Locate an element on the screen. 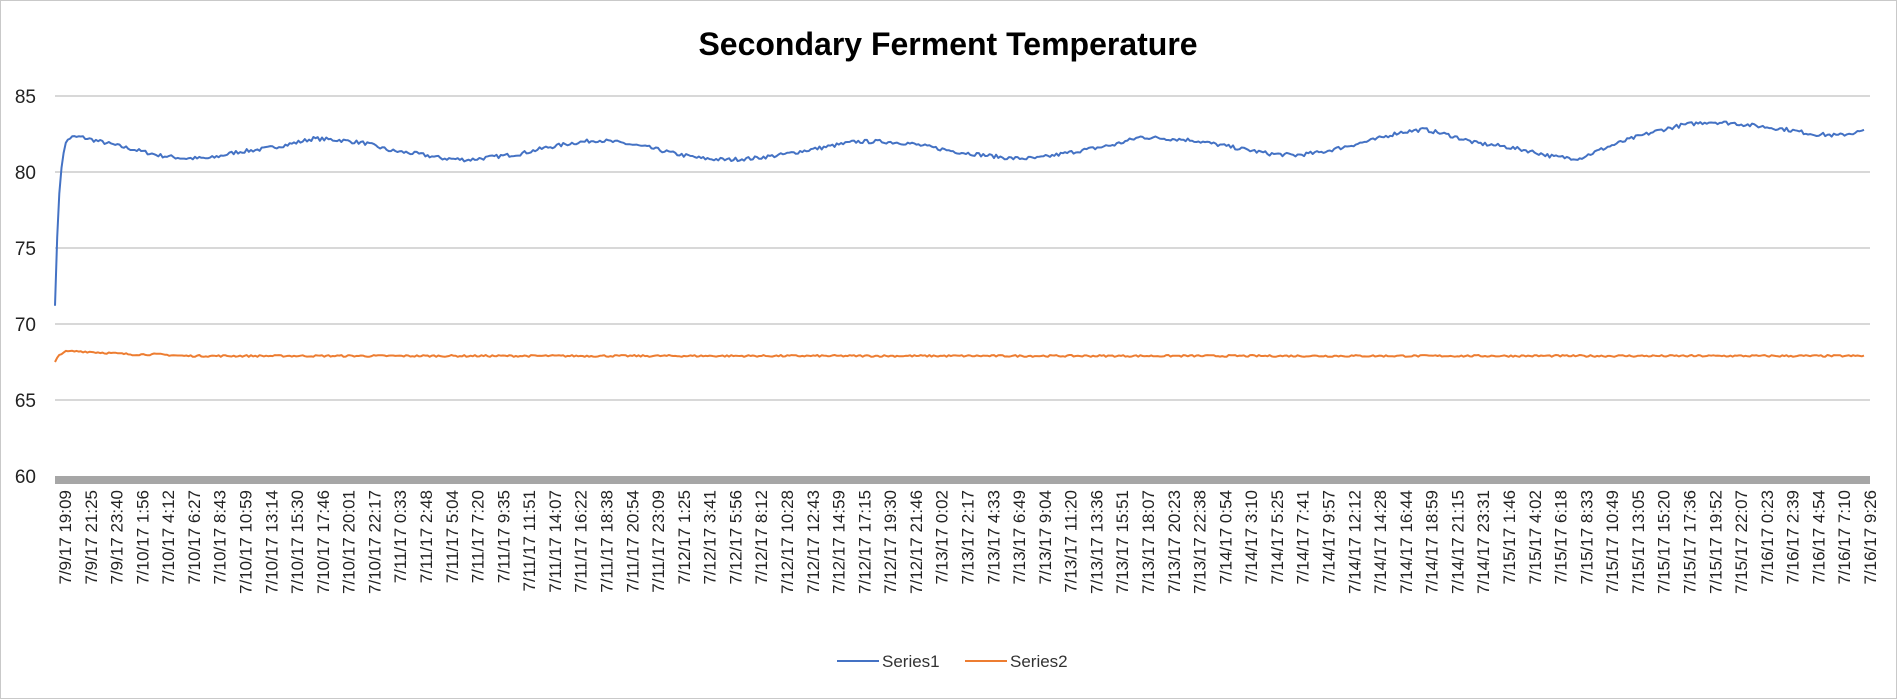 Image resolution: width=1897 pixels, height=699 pixels. x-tick-label: 7/16/17 9:26 is located at coordinates (1870, 537).